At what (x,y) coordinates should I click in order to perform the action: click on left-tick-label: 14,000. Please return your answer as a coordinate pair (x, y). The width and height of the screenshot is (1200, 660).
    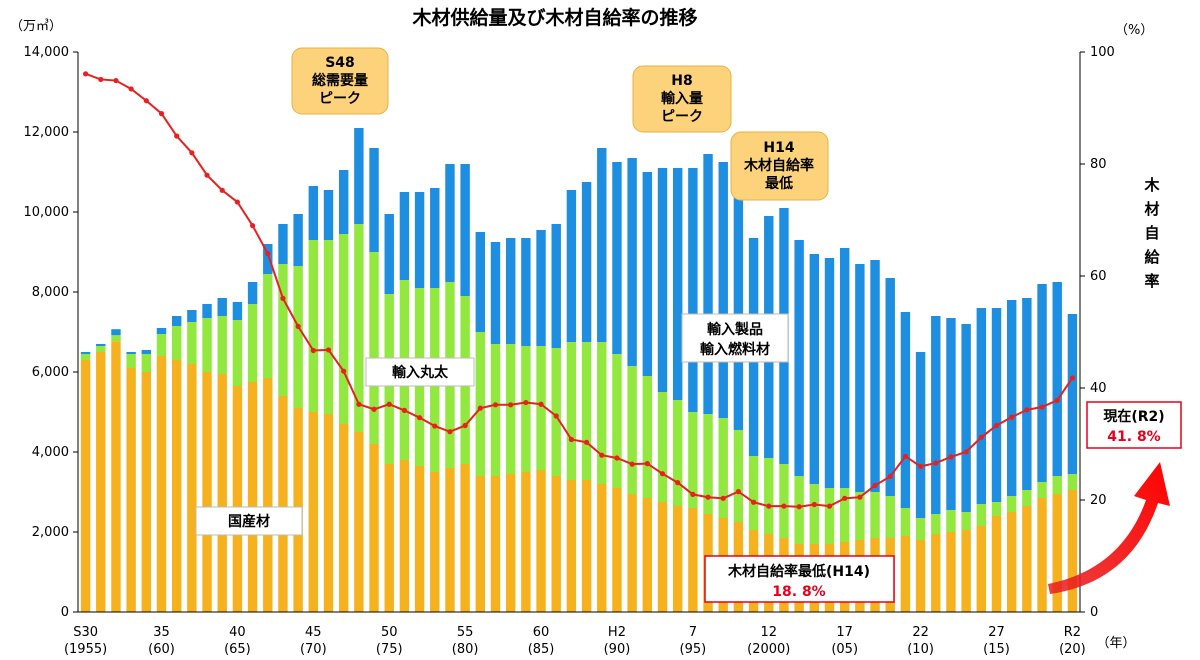
    Looking at the image, I should click on (47, 52).